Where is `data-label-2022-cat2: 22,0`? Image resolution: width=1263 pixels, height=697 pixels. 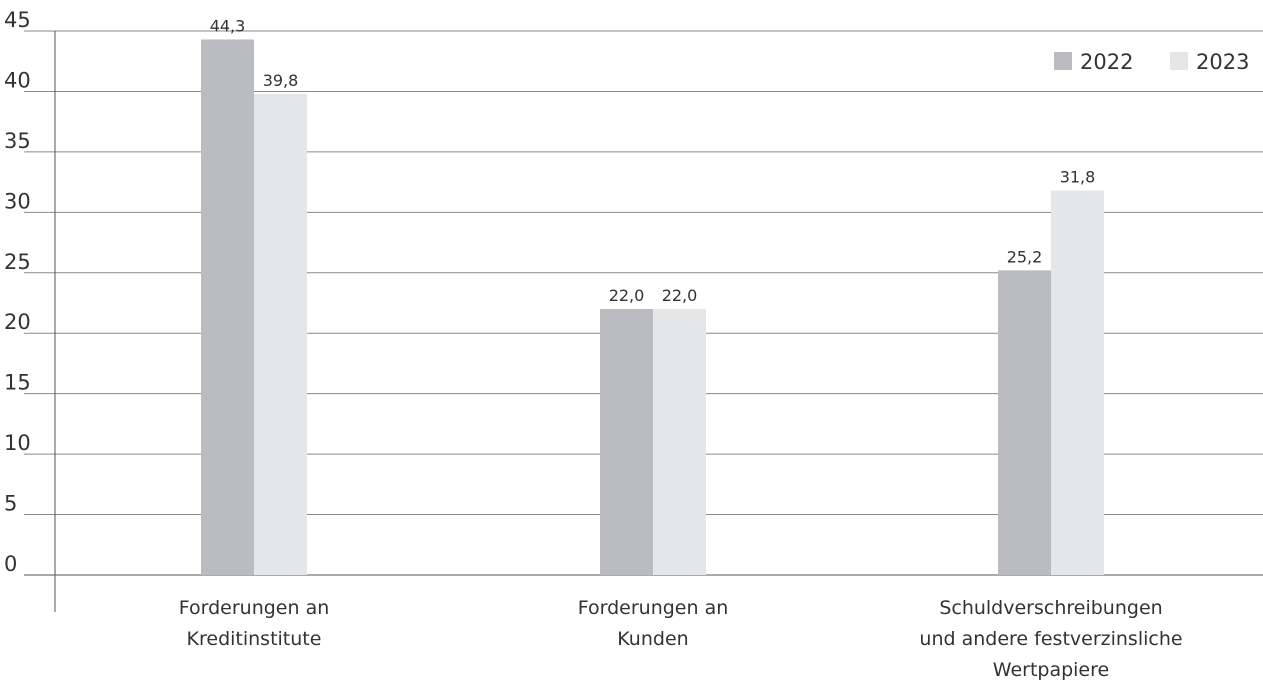
data-label-2022-cat2: 22,0 is located at coordinates (627, 295).